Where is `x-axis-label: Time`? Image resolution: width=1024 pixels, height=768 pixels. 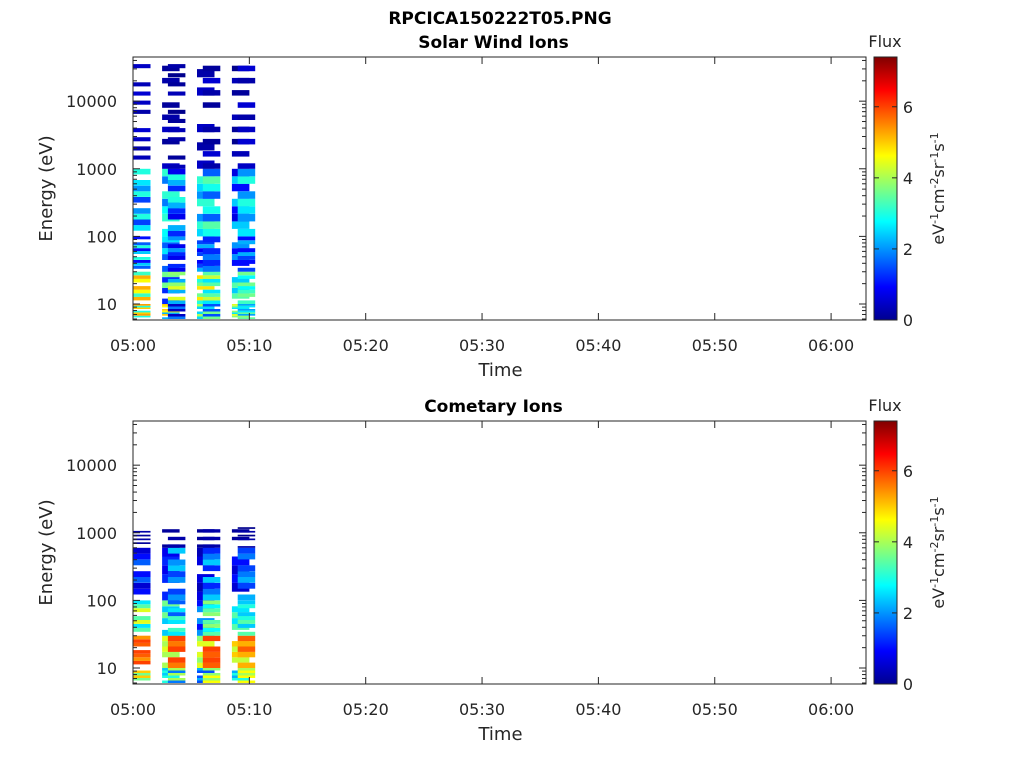
x-axis-label: Time is located at coordinates (499, 734).